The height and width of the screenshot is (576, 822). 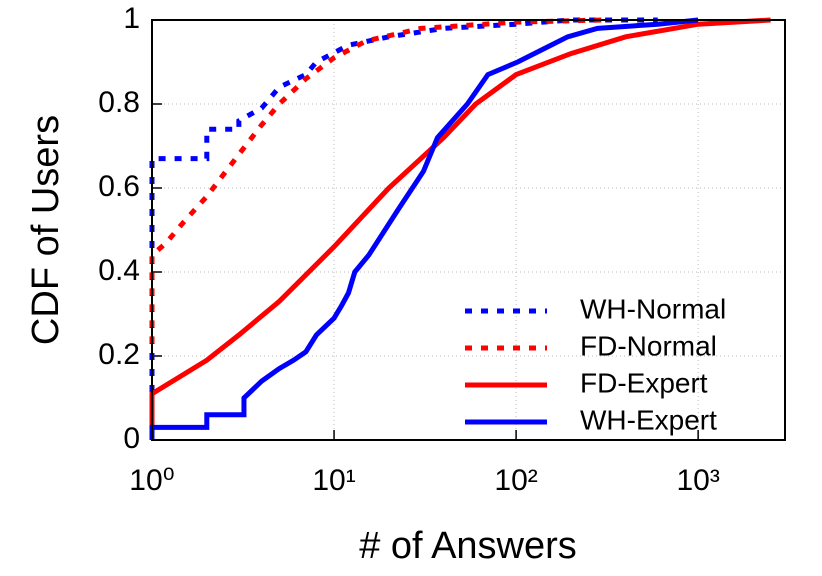 I want to click on legend-label: WH-Expert, so click(x=648, y=419).